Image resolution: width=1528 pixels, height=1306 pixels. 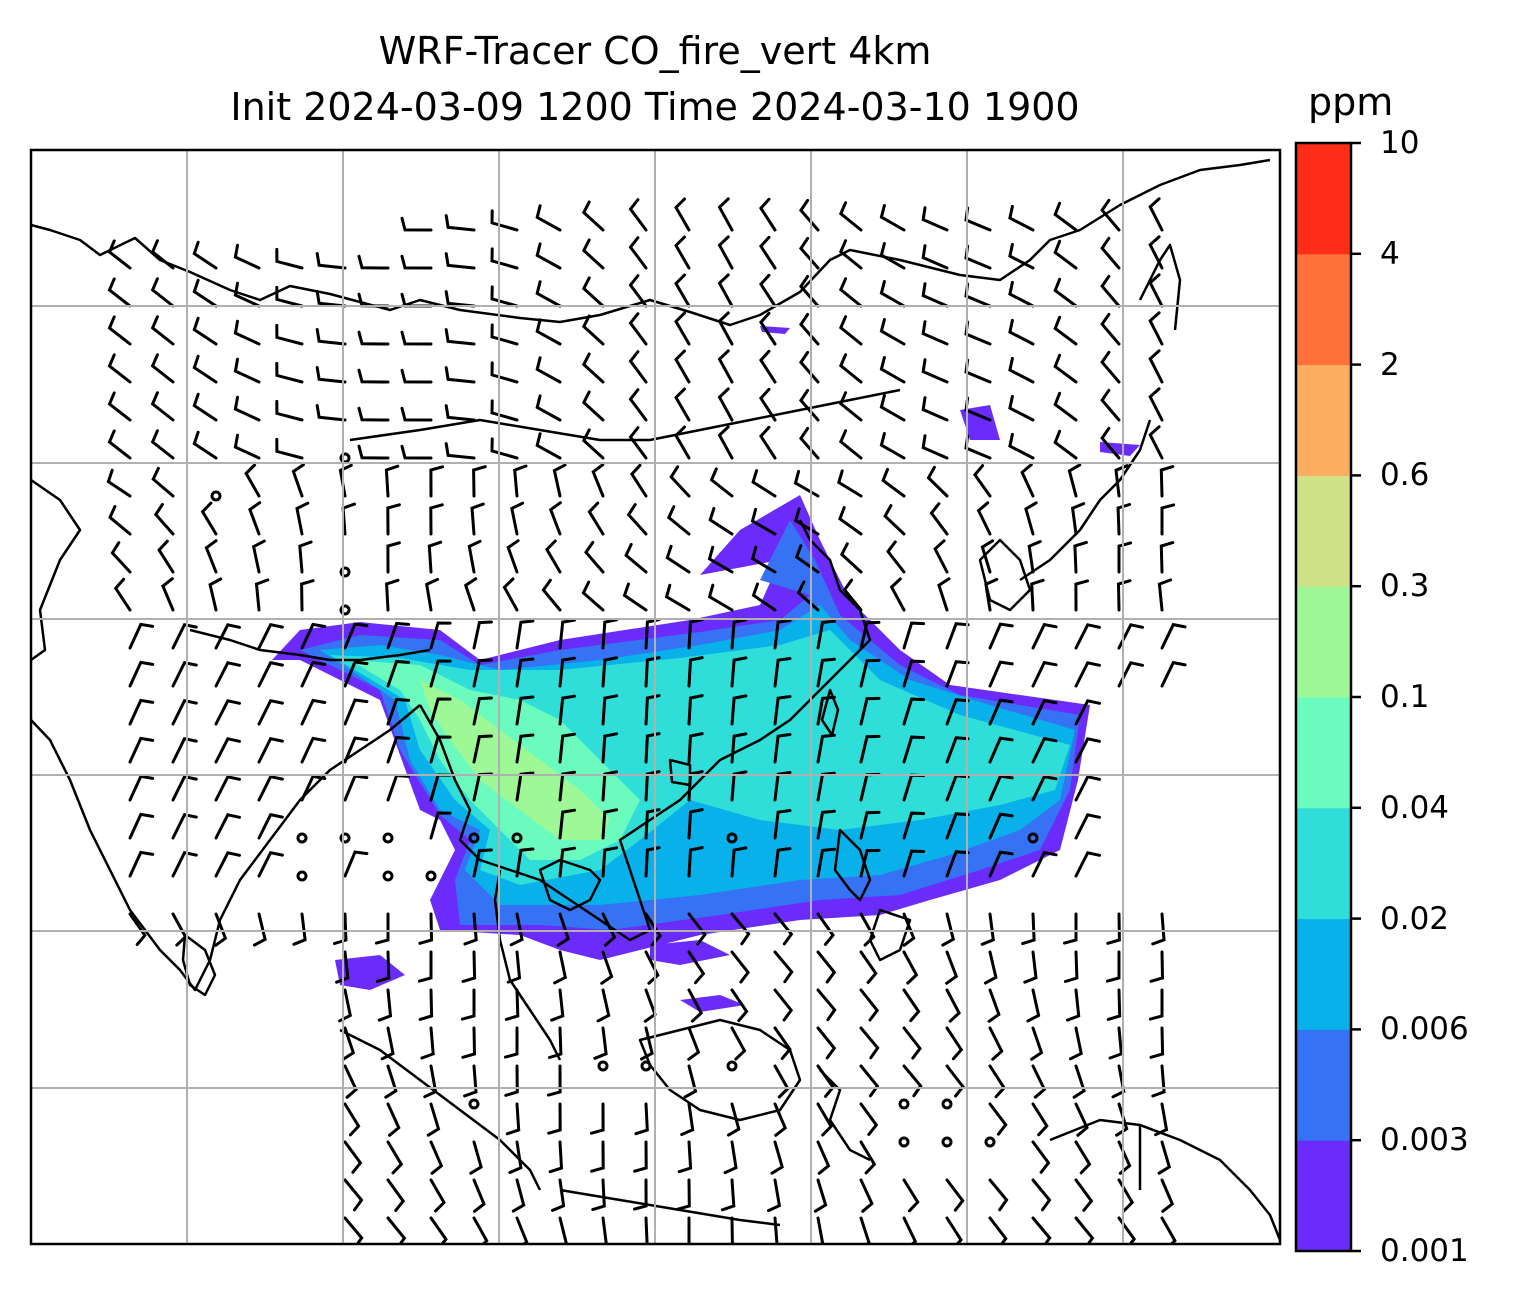 What do you see at coordinates (1415, 918) in the screenshot?
I see `colorbar-tick-label: 0.02` at bounding box center [1415, 918].